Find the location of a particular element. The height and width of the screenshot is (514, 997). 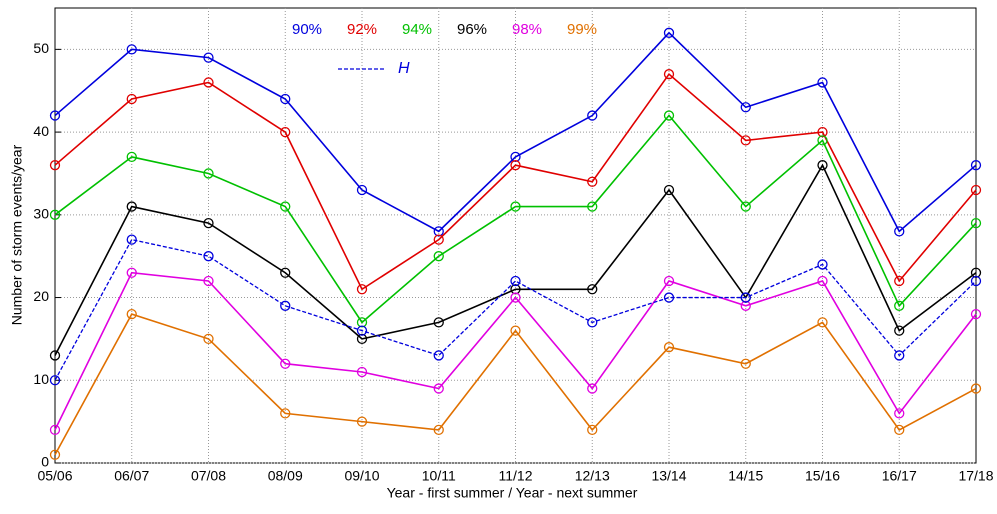

legend-label: 94% is located at coordinates (417, 29).